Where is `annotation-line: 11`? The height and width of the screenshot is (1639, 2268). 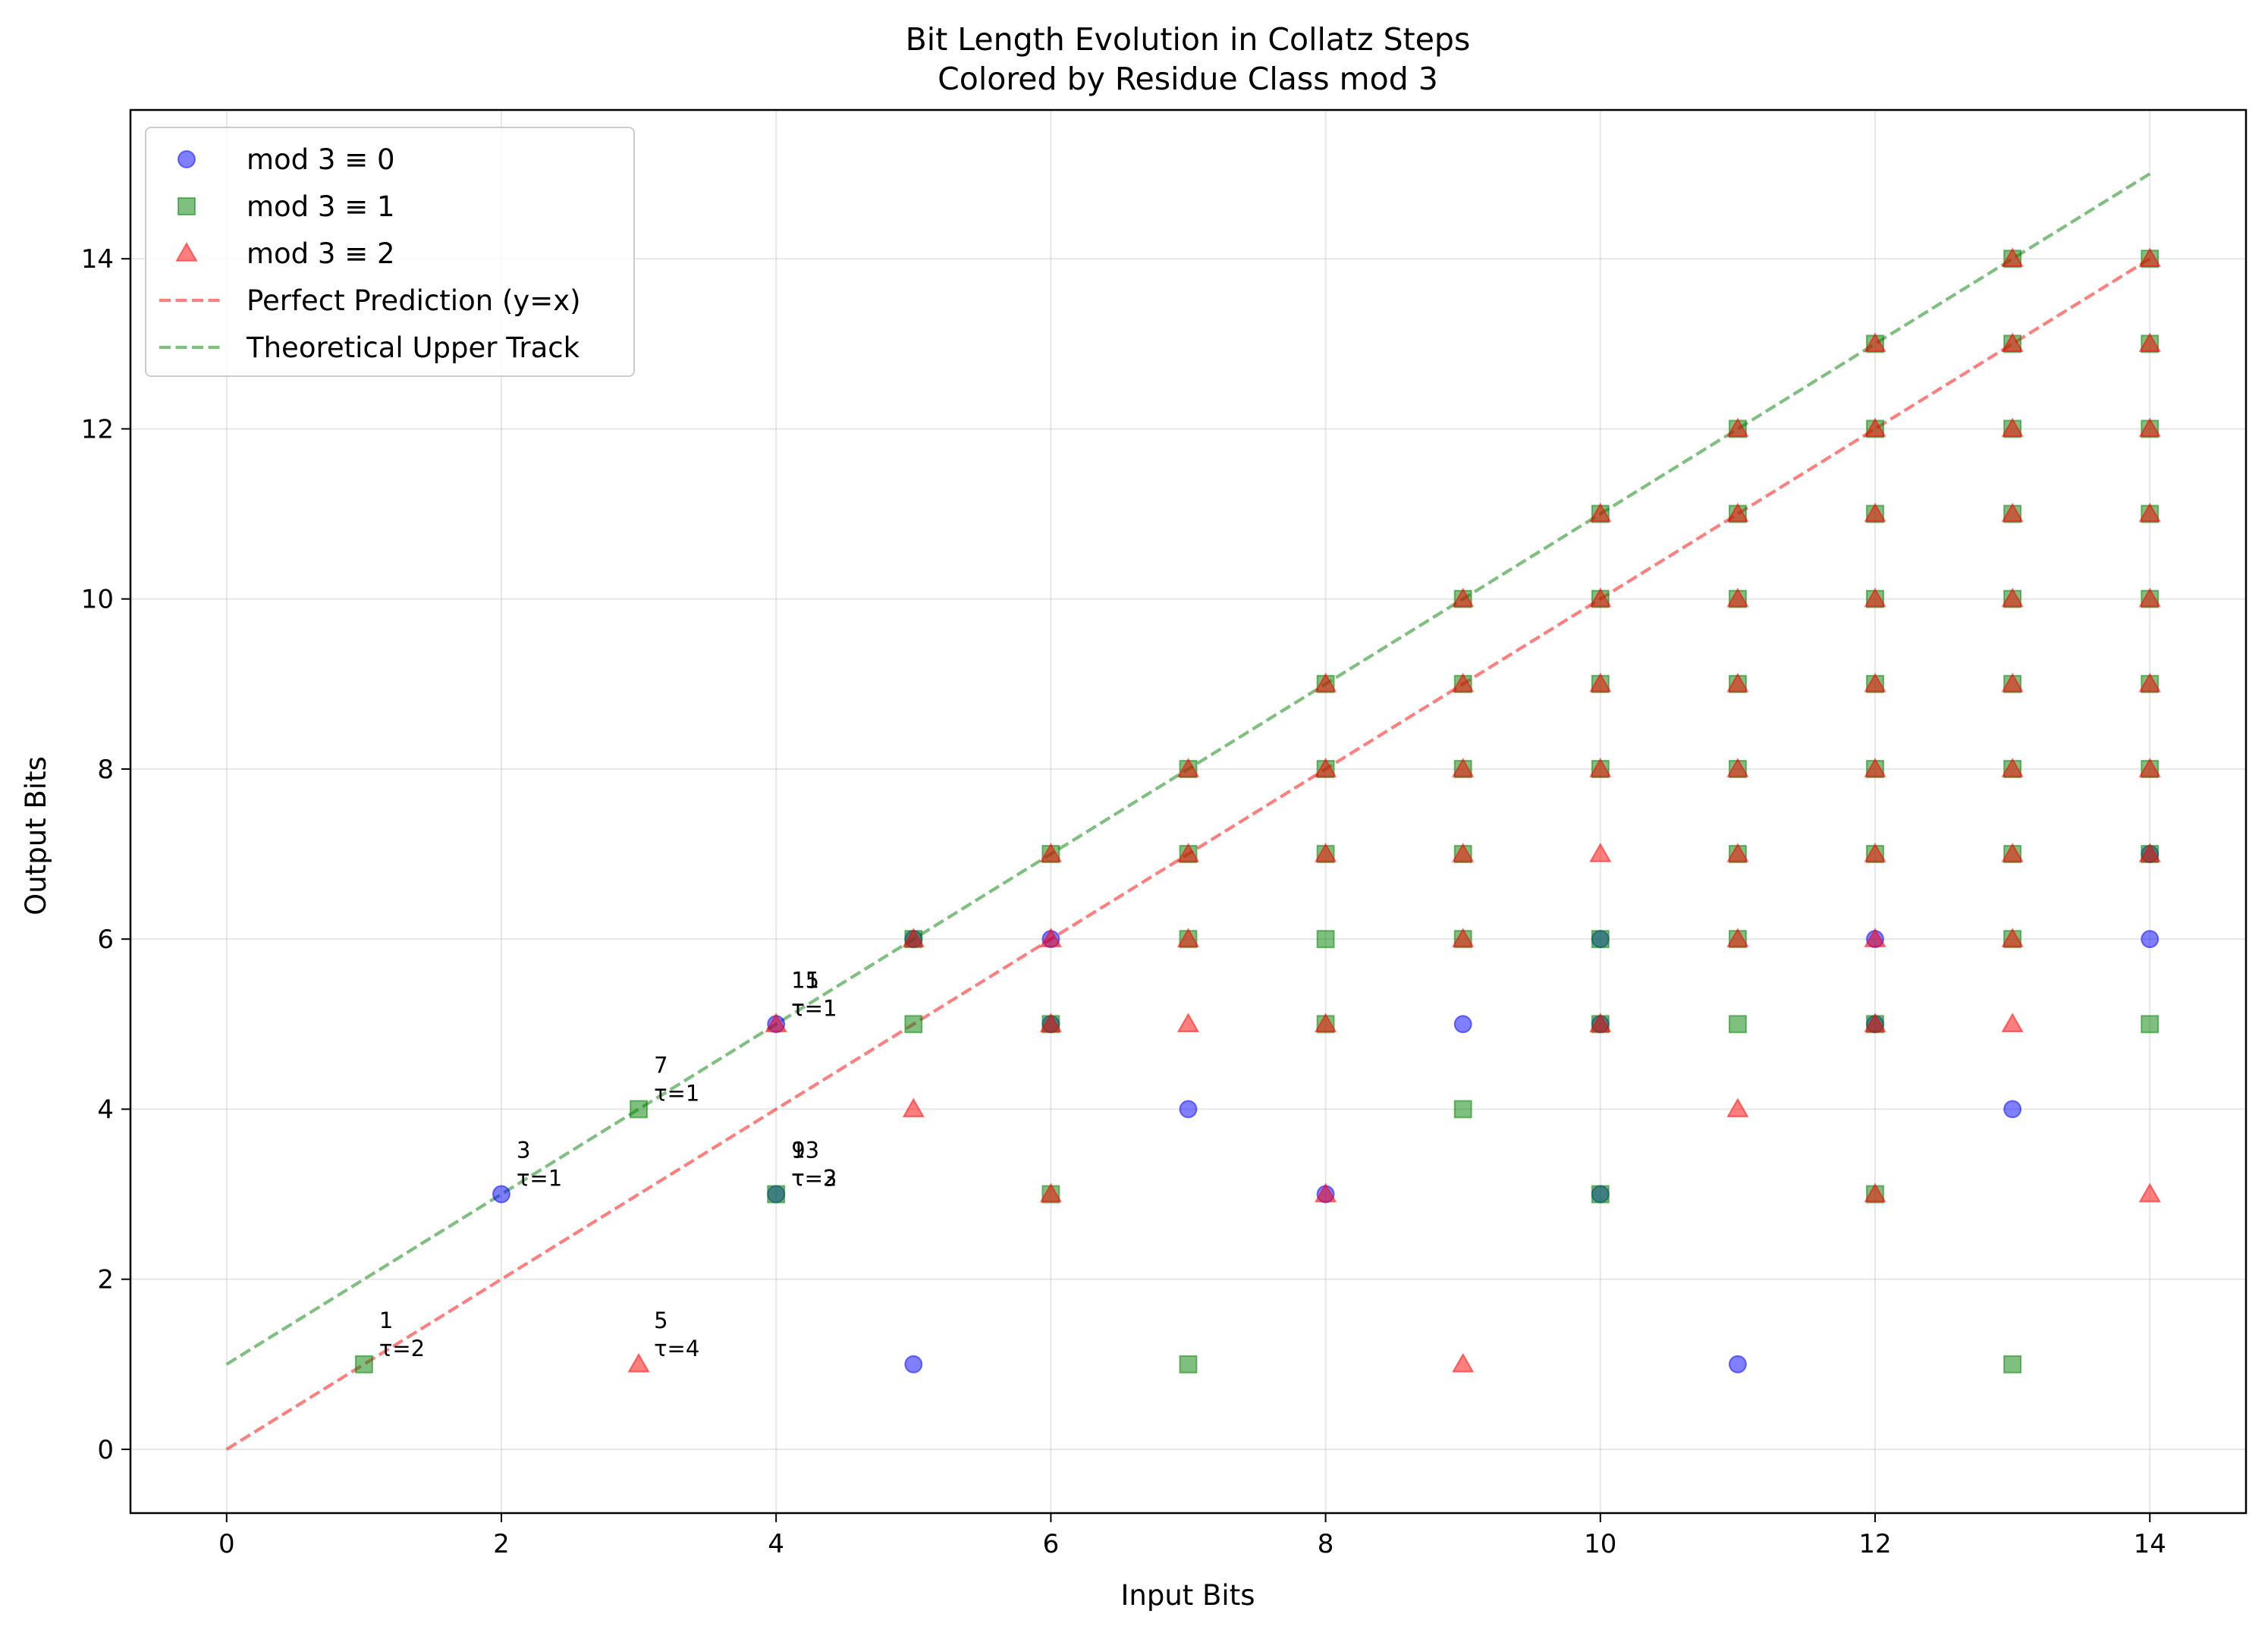
annotation-line: 11 is located at coordinates (805, 980).